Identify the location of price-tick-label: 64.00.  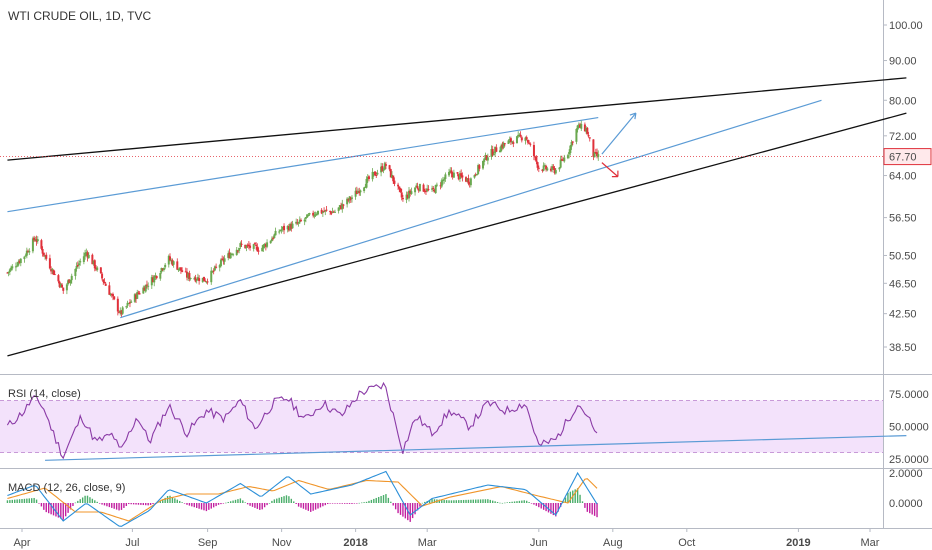
(903, 177).